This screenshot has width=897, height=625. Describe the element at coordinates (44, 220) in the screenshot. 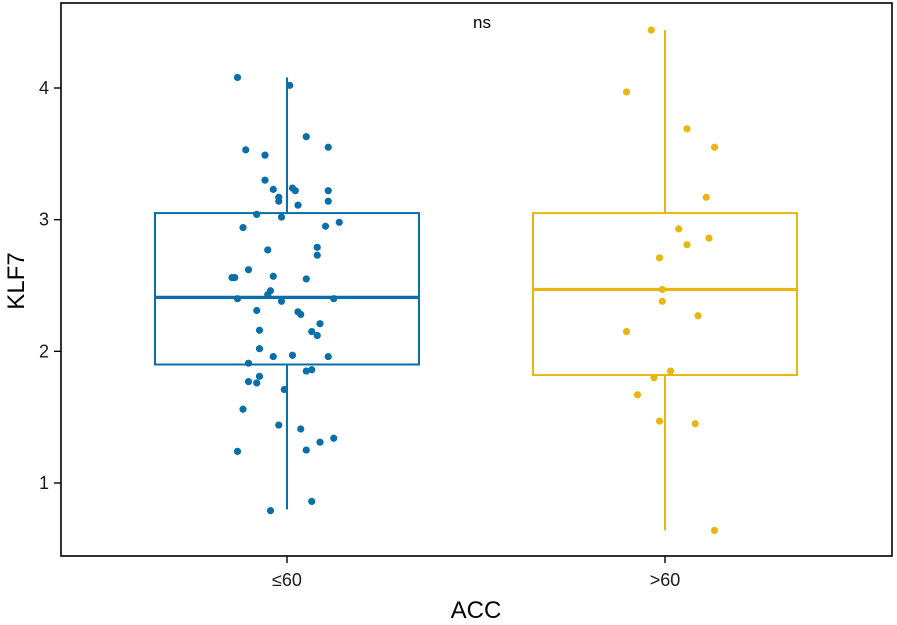

I see `y-tick-label: 3` at that location.